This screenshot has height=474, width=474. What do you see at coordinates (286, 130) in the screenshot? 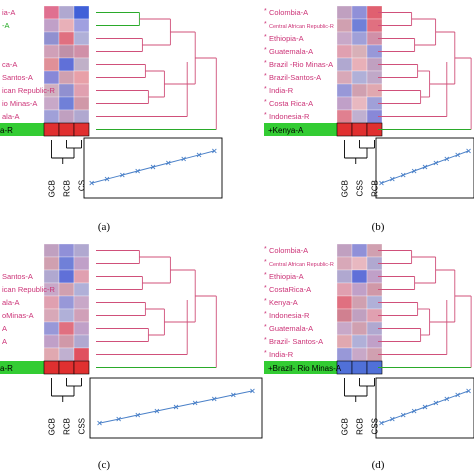
I see `highlight-label: +Kenya-A` at bounding box center [286, 130].